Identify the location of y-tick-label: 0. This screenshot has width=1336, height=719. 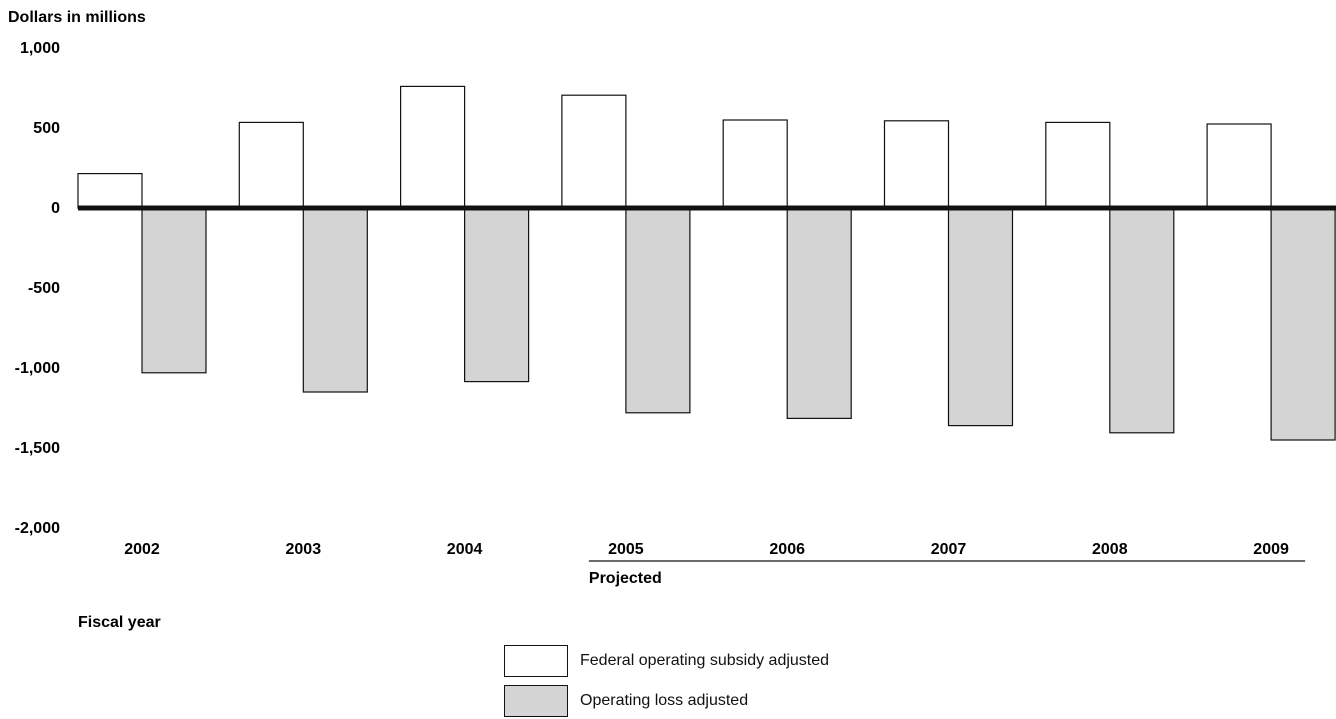
(55, 208).